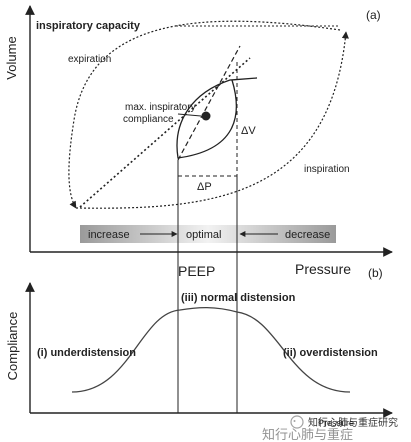 The image size is (411, 442). Describe the element at coordinates (217, 118) in the screenshot. I see `inner-loop-curve` at that location.